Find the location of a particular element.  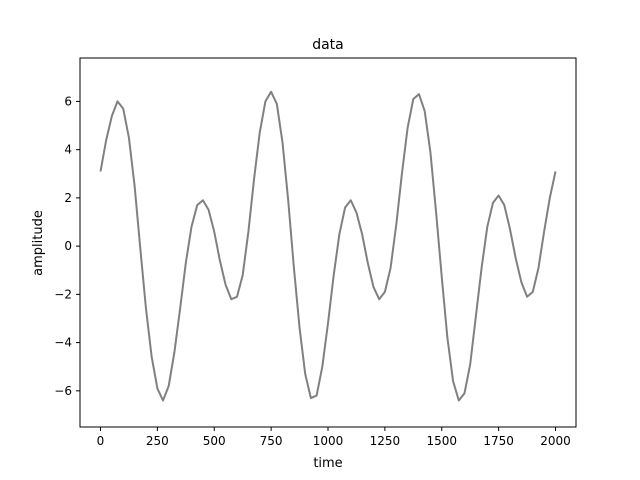

y-tick-label: 2 is located at coordinates (68, 198).